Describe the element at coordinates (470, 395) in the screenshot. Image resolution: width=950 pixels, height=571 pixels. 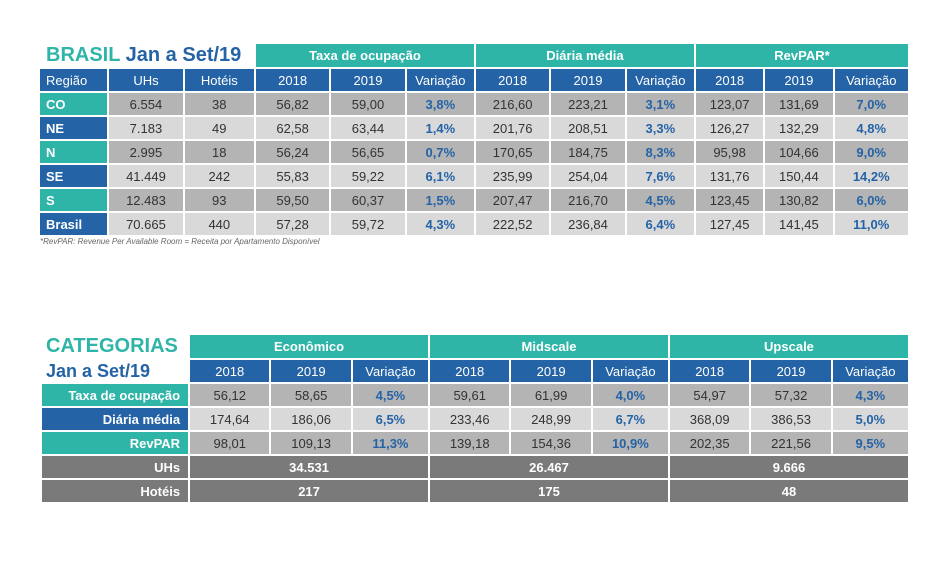
I see `value-cell: 59,61` at that location.